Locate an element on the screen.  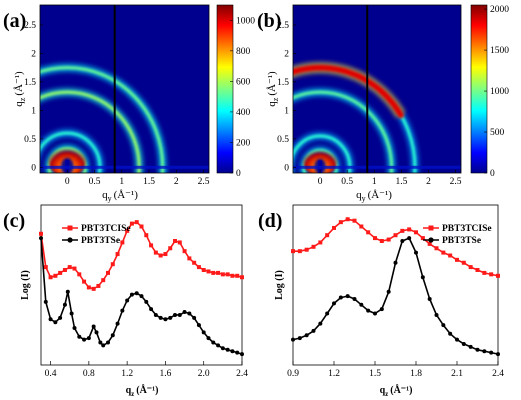
plot-c-ticks: 0.4 0.8 1.2 1.6 2.0 2.4 is located at coordinates (146, 370).